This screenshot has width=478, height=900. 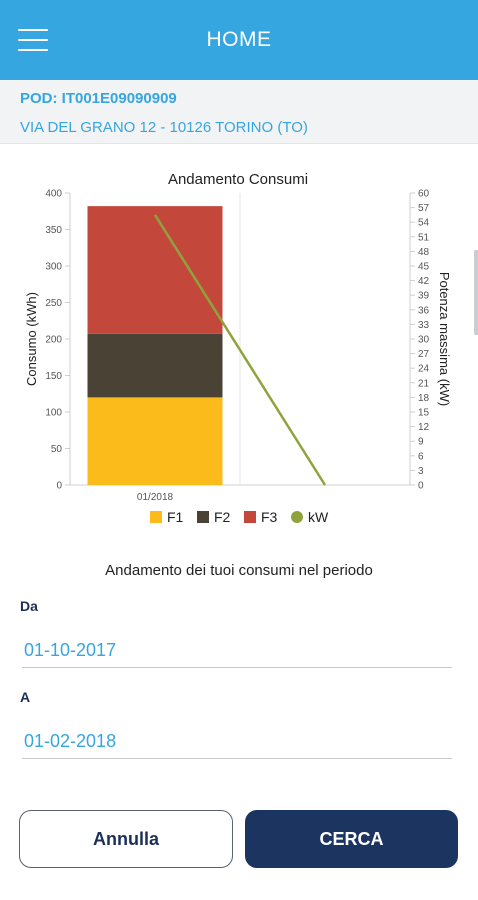 What do you see at coordinates (59, 486) in the screenshot?
I see `y-tick-label: 0` at bounding box center [59, 486].